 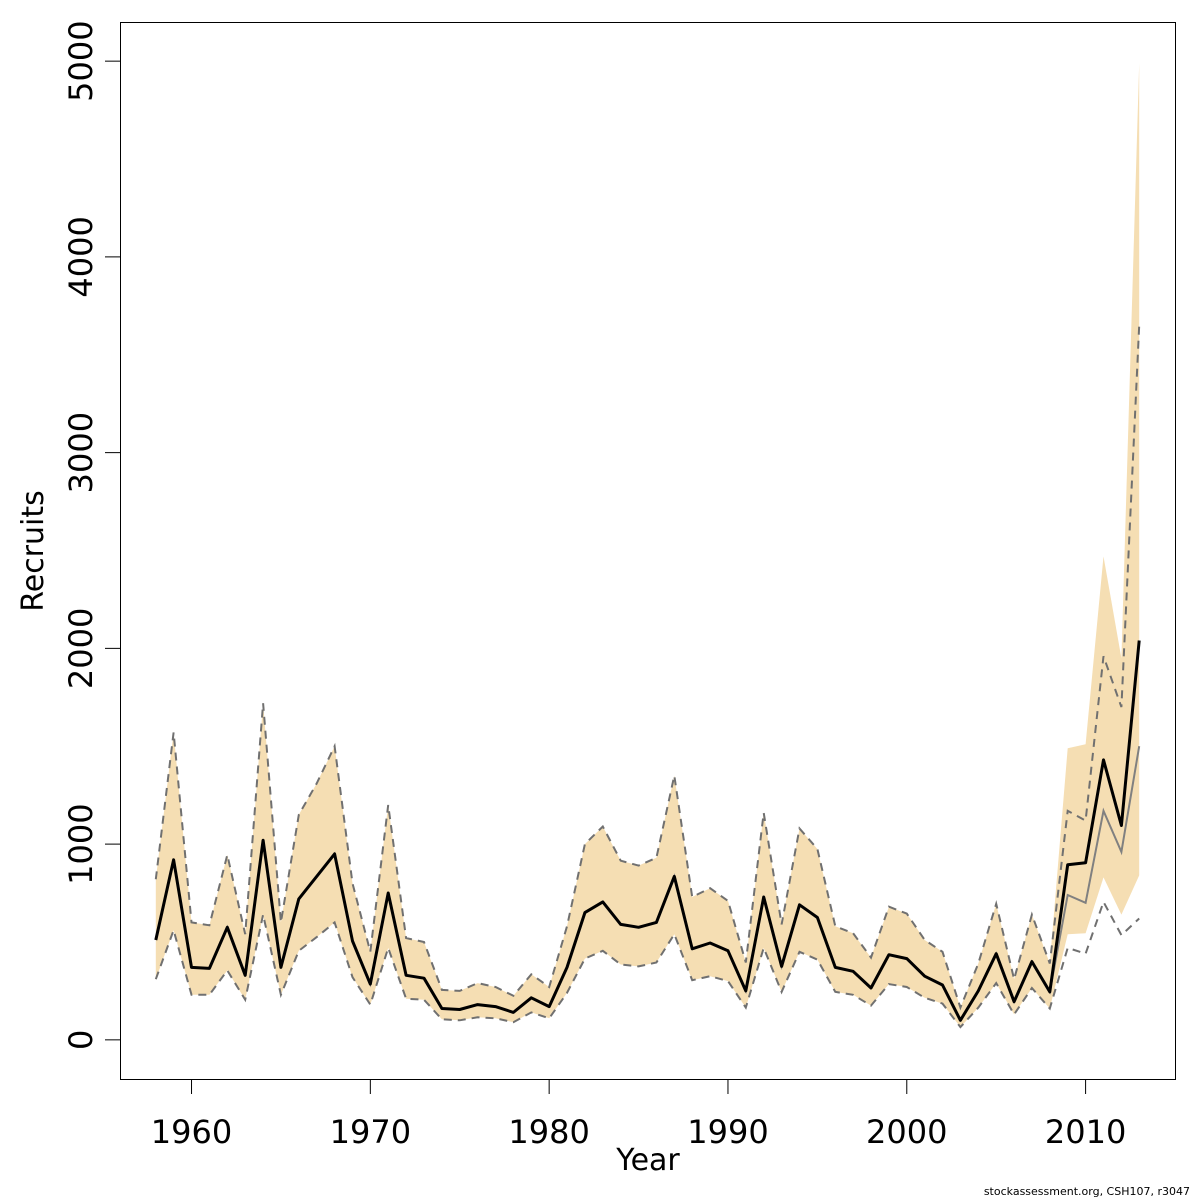 What do you see at coordinates (33, 551) in the screenshot?
I see `y-axis-label: Recruits` at bounding box center [33, 551].